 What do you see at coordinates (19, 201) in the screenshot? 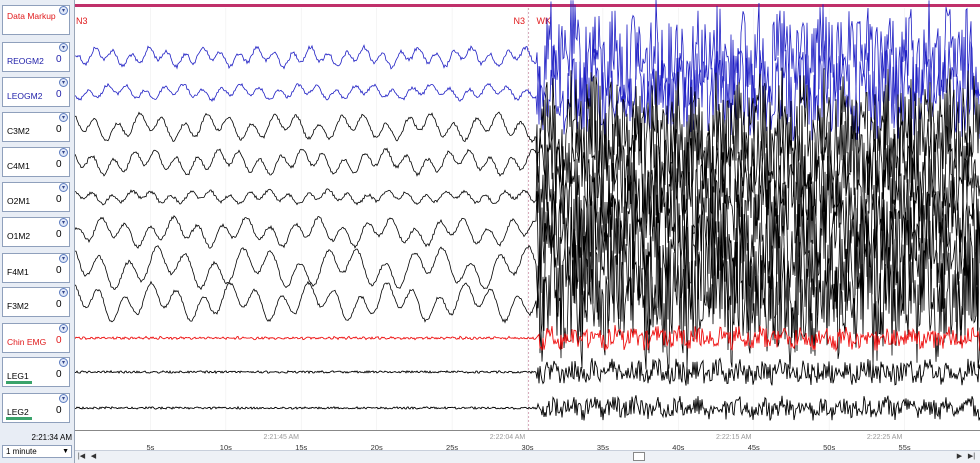
I see `channel-name: O2M1` at bounding box center [19, 201].